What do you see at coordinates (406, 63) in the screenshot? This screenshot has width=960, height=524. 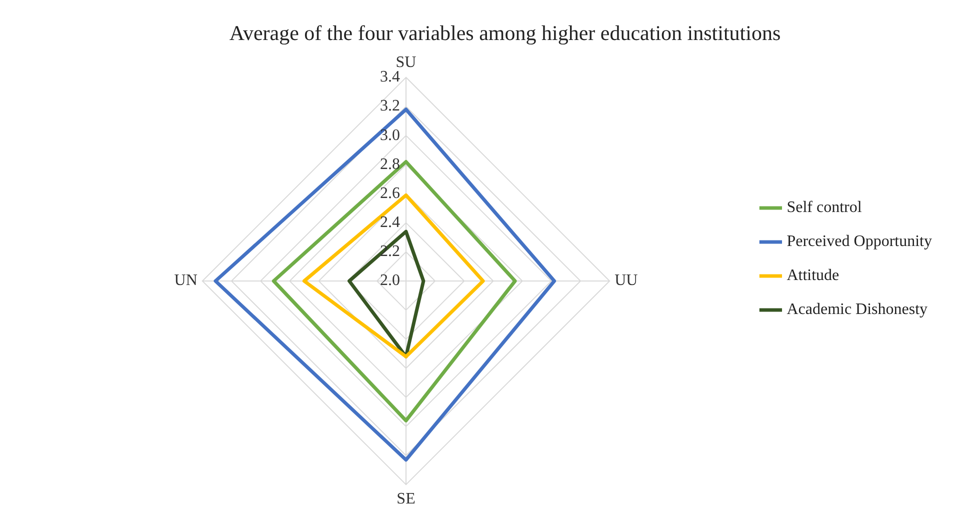 I see `spoke-label: SU` at bounding box center [406, 63].